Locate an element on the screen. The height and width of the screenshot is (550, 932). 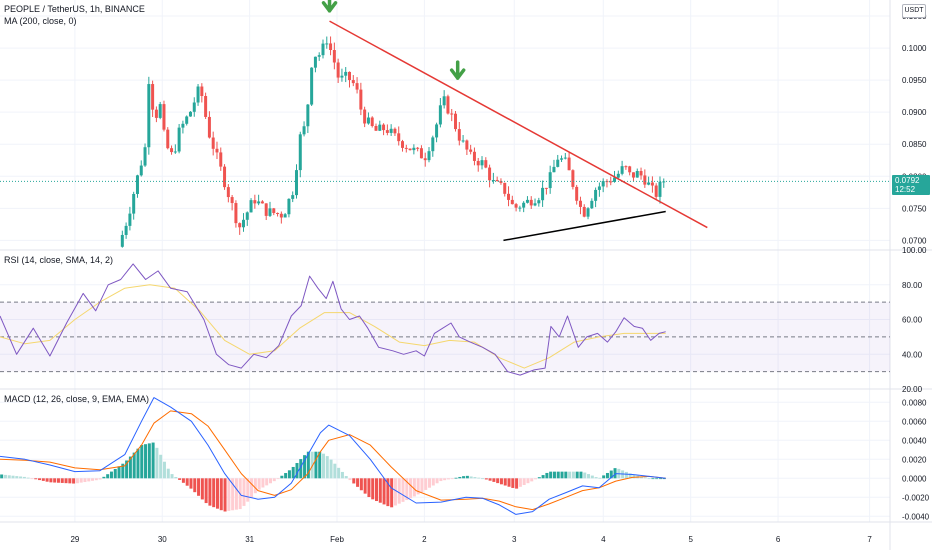
rsi-tick-label: 100.00 is located at coordinates (914, 250).